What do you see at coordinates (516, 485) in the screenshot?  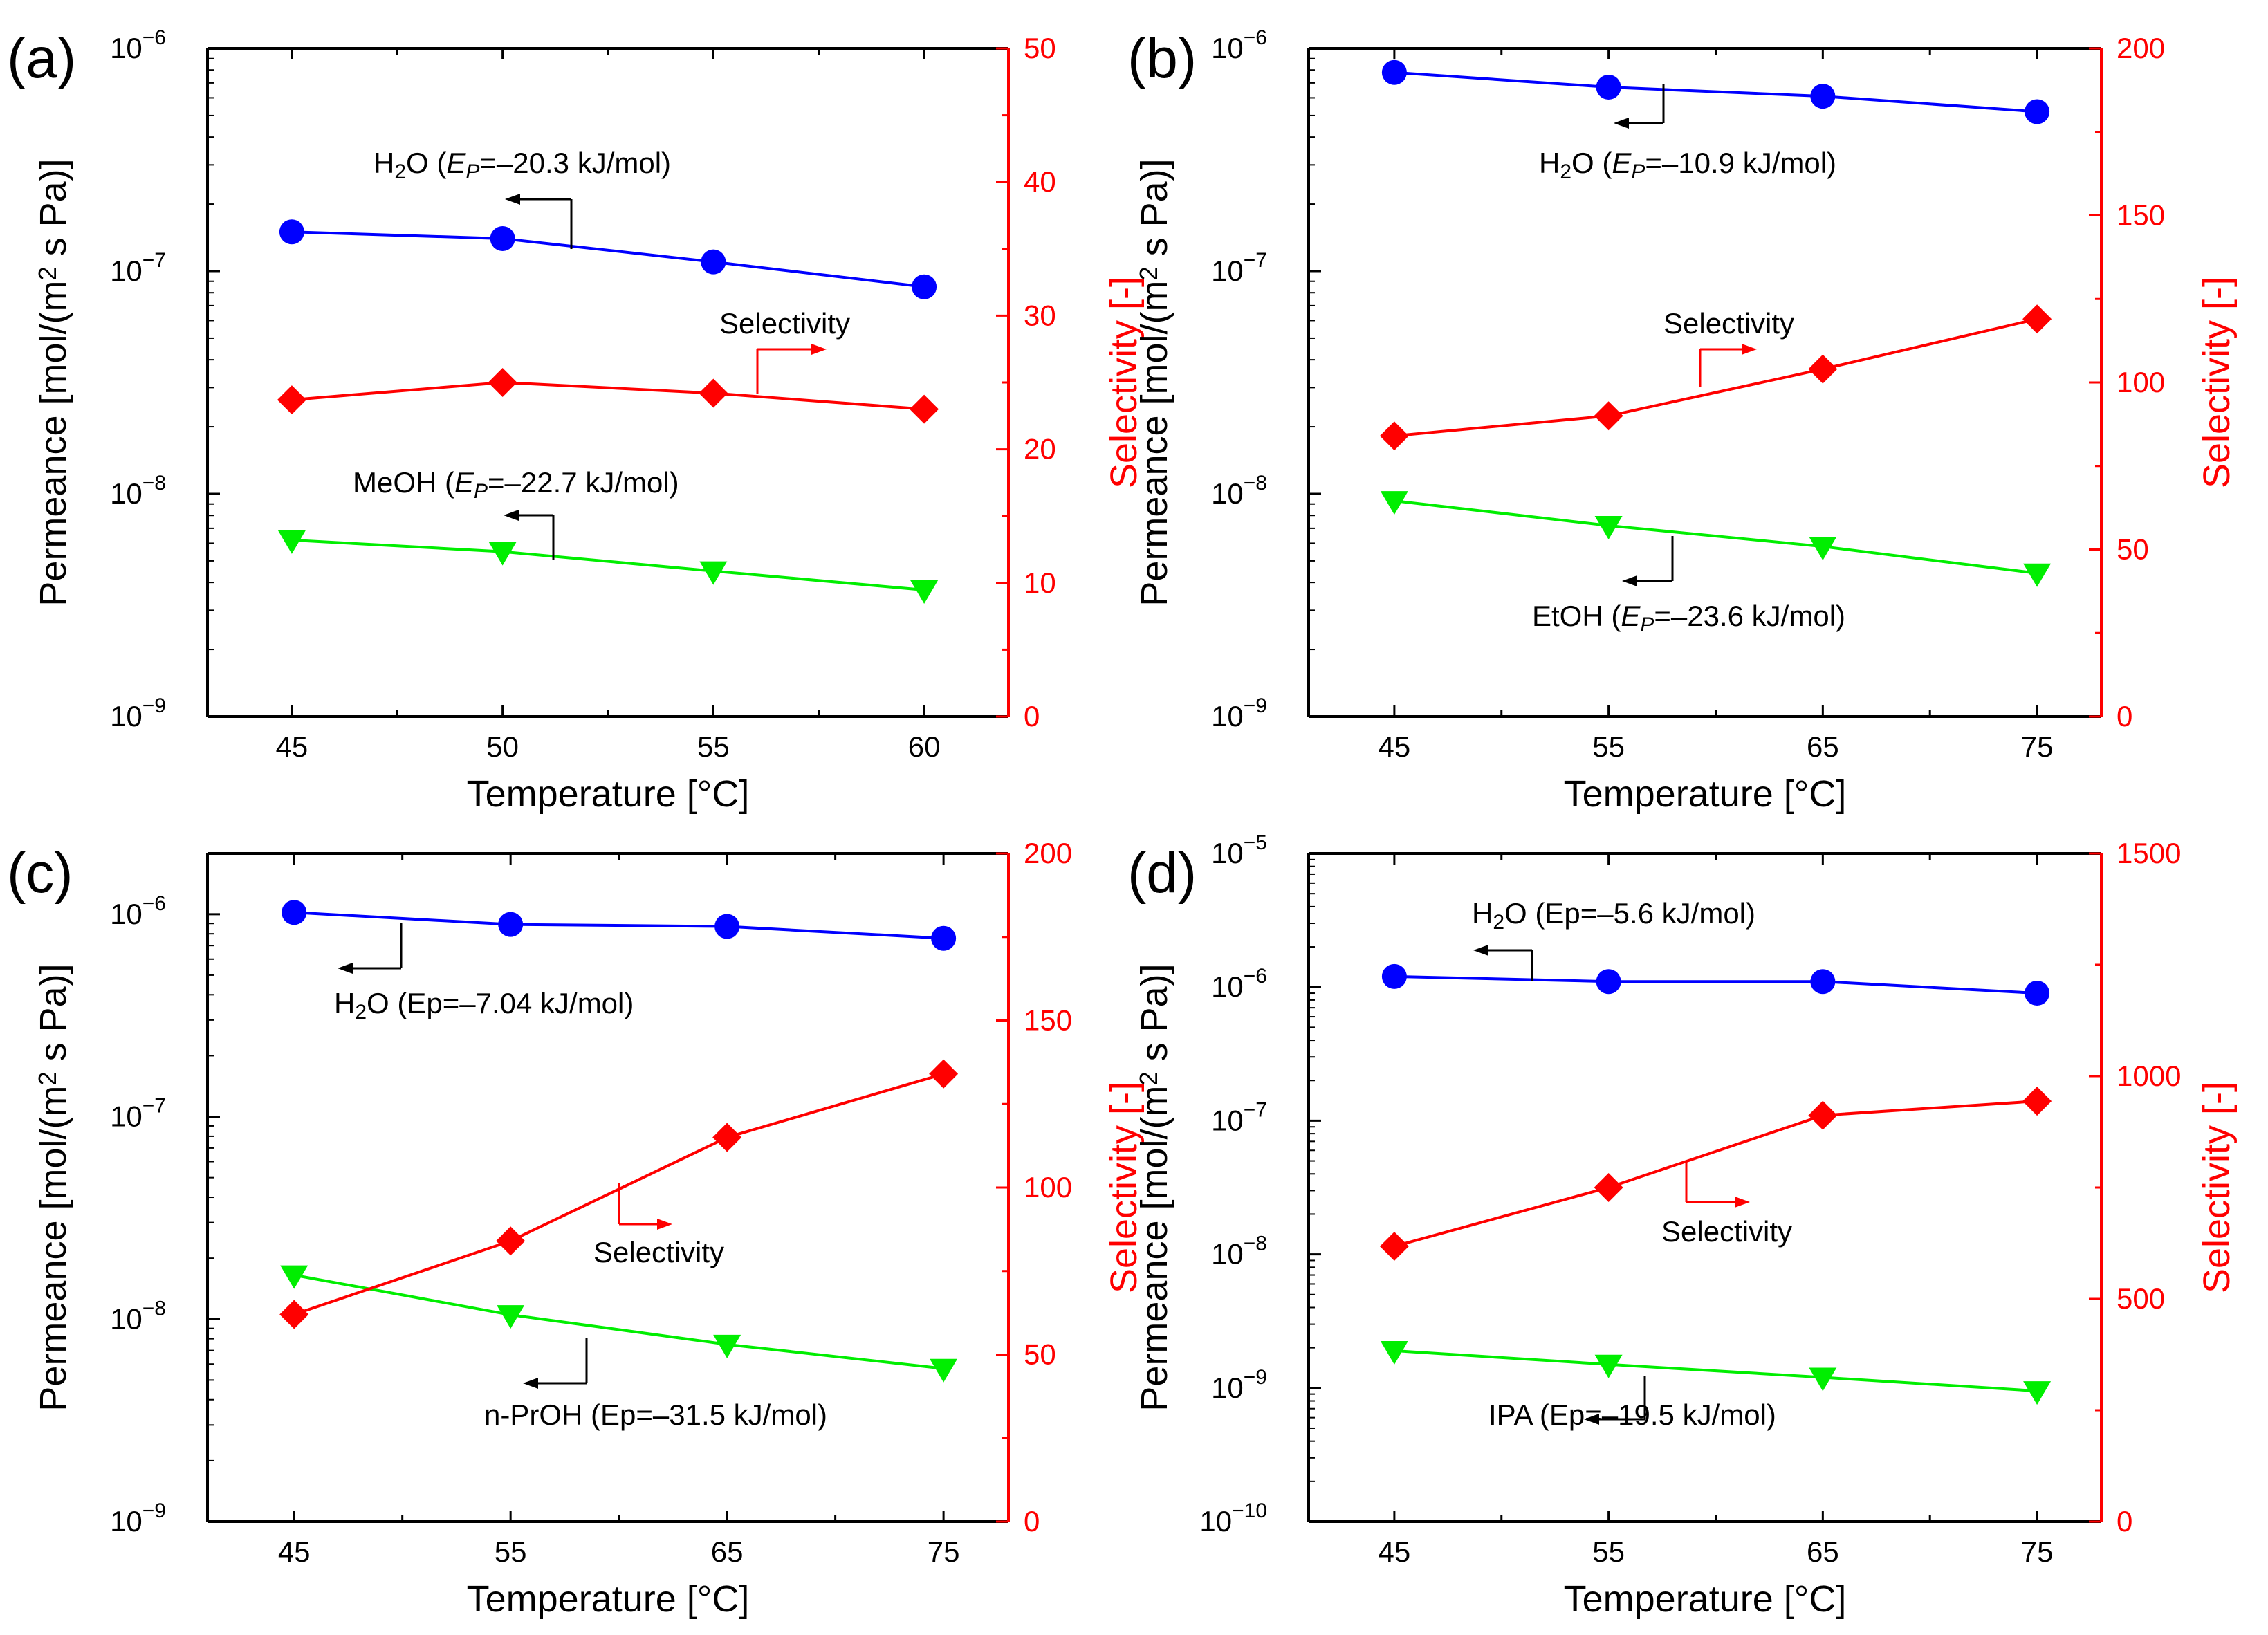 I see `annotation-label: MeOH (EP=–22.7 kJ/mol)` at bounding box center [516, 485].